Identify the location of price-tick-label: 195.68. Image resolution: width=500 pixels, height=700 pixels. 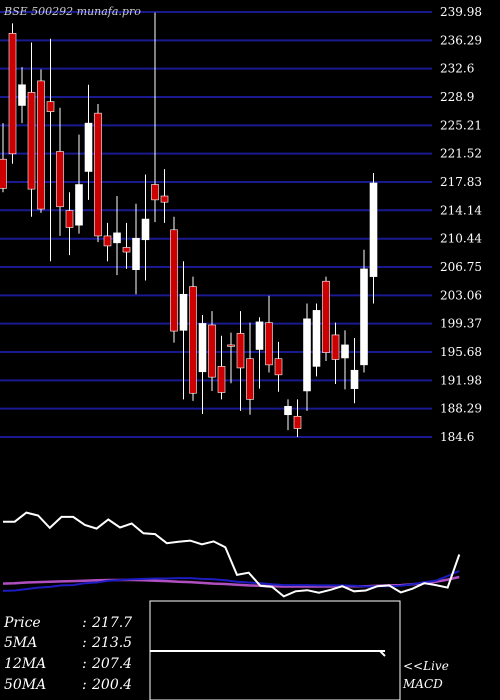
(461, 352).